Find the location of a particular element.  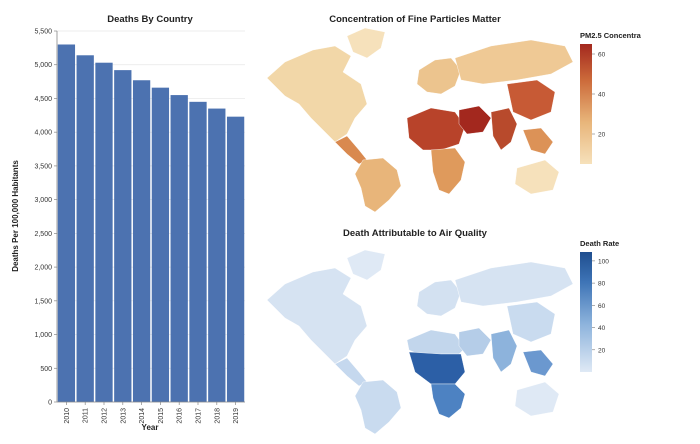

y-tick-label: 4,000 is located at coordinates (43, 133).